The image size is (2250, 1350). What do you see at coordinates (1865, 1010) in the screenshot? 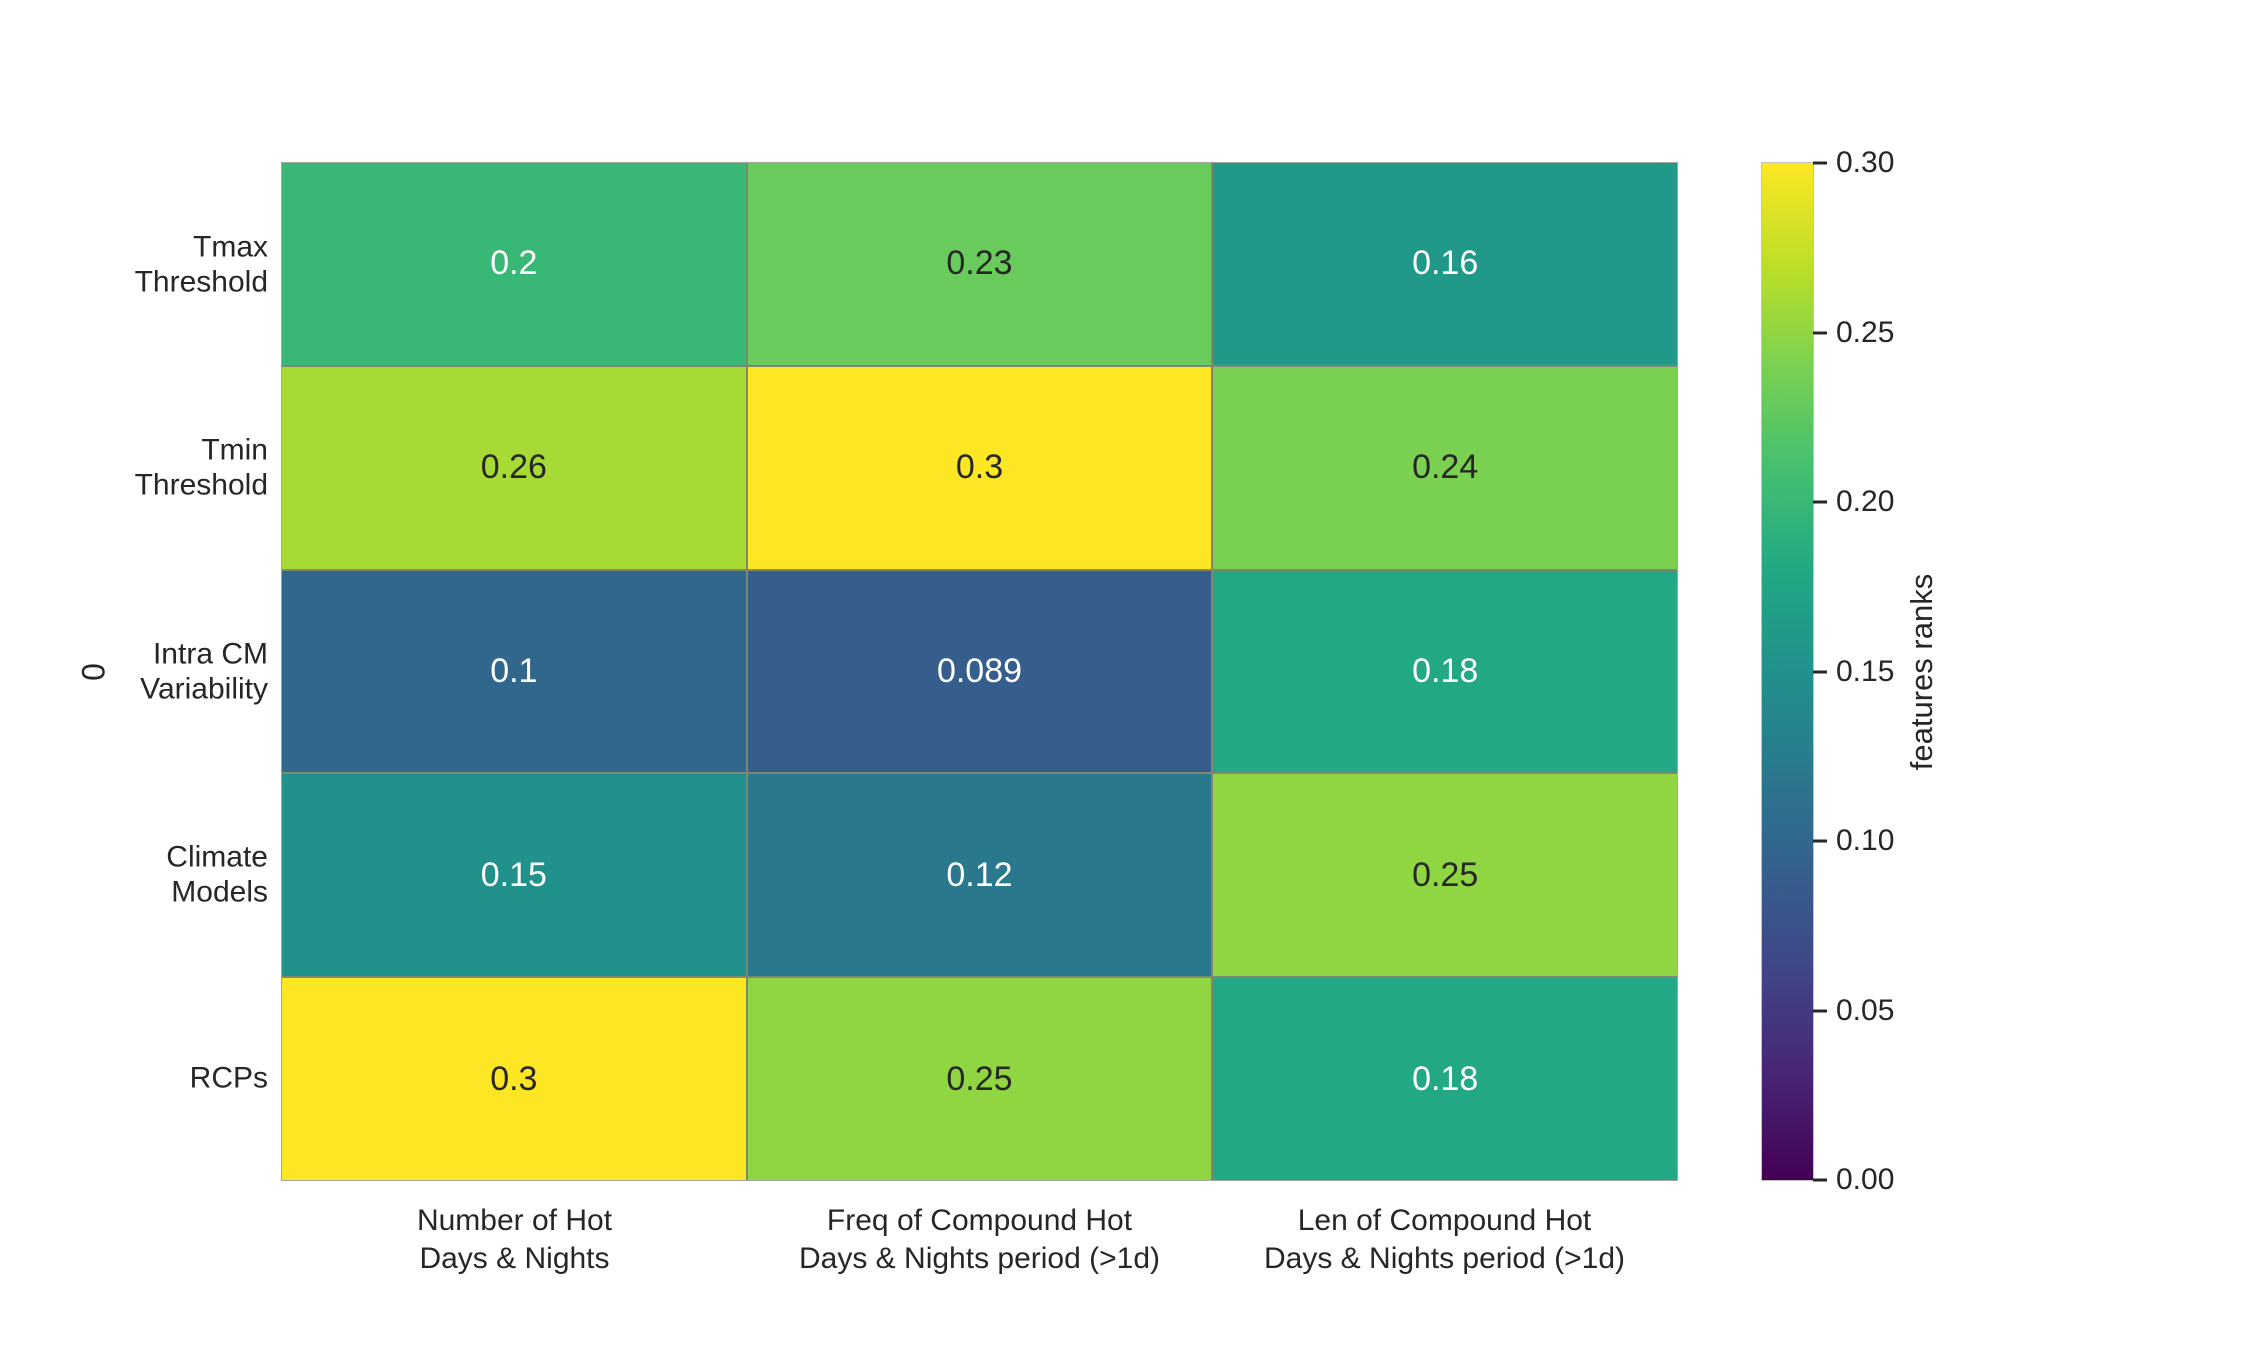
I see `colorbar-tick-label: 0.05` at bounding box center [1865, 1010].